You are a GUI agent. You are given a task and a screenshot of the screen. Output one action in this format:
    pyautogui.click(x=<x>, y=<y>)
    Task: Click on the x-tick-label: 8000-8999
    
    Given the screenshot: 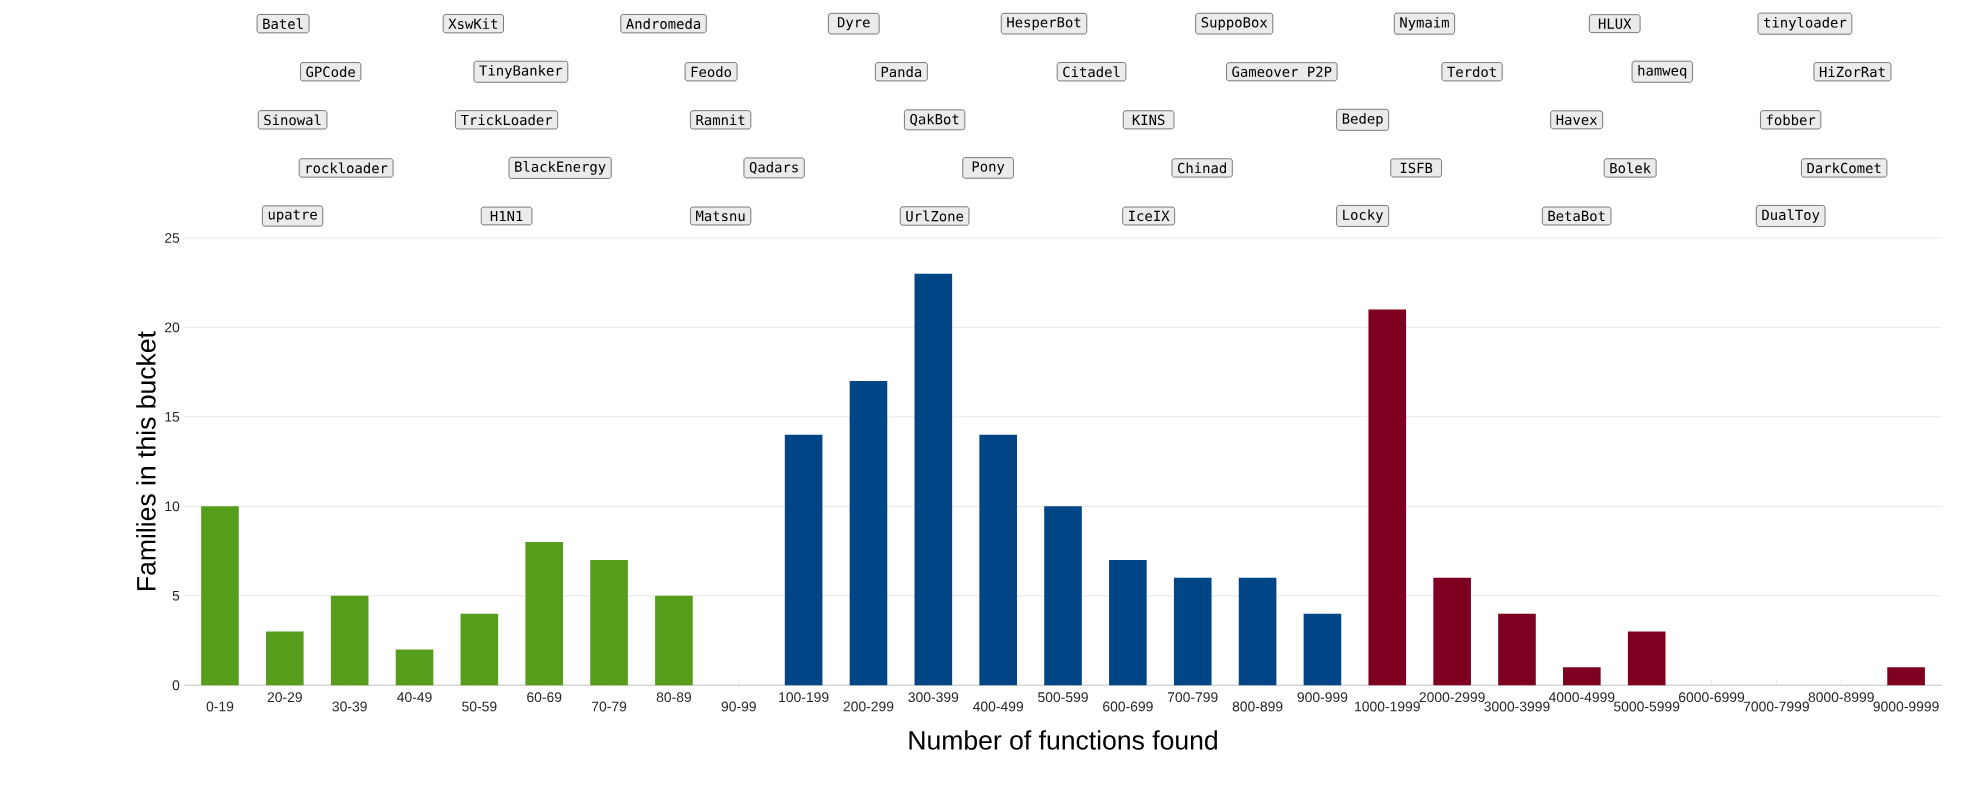 What is the action you would take?
    pyautogui.click(x=1841, y=697)
    